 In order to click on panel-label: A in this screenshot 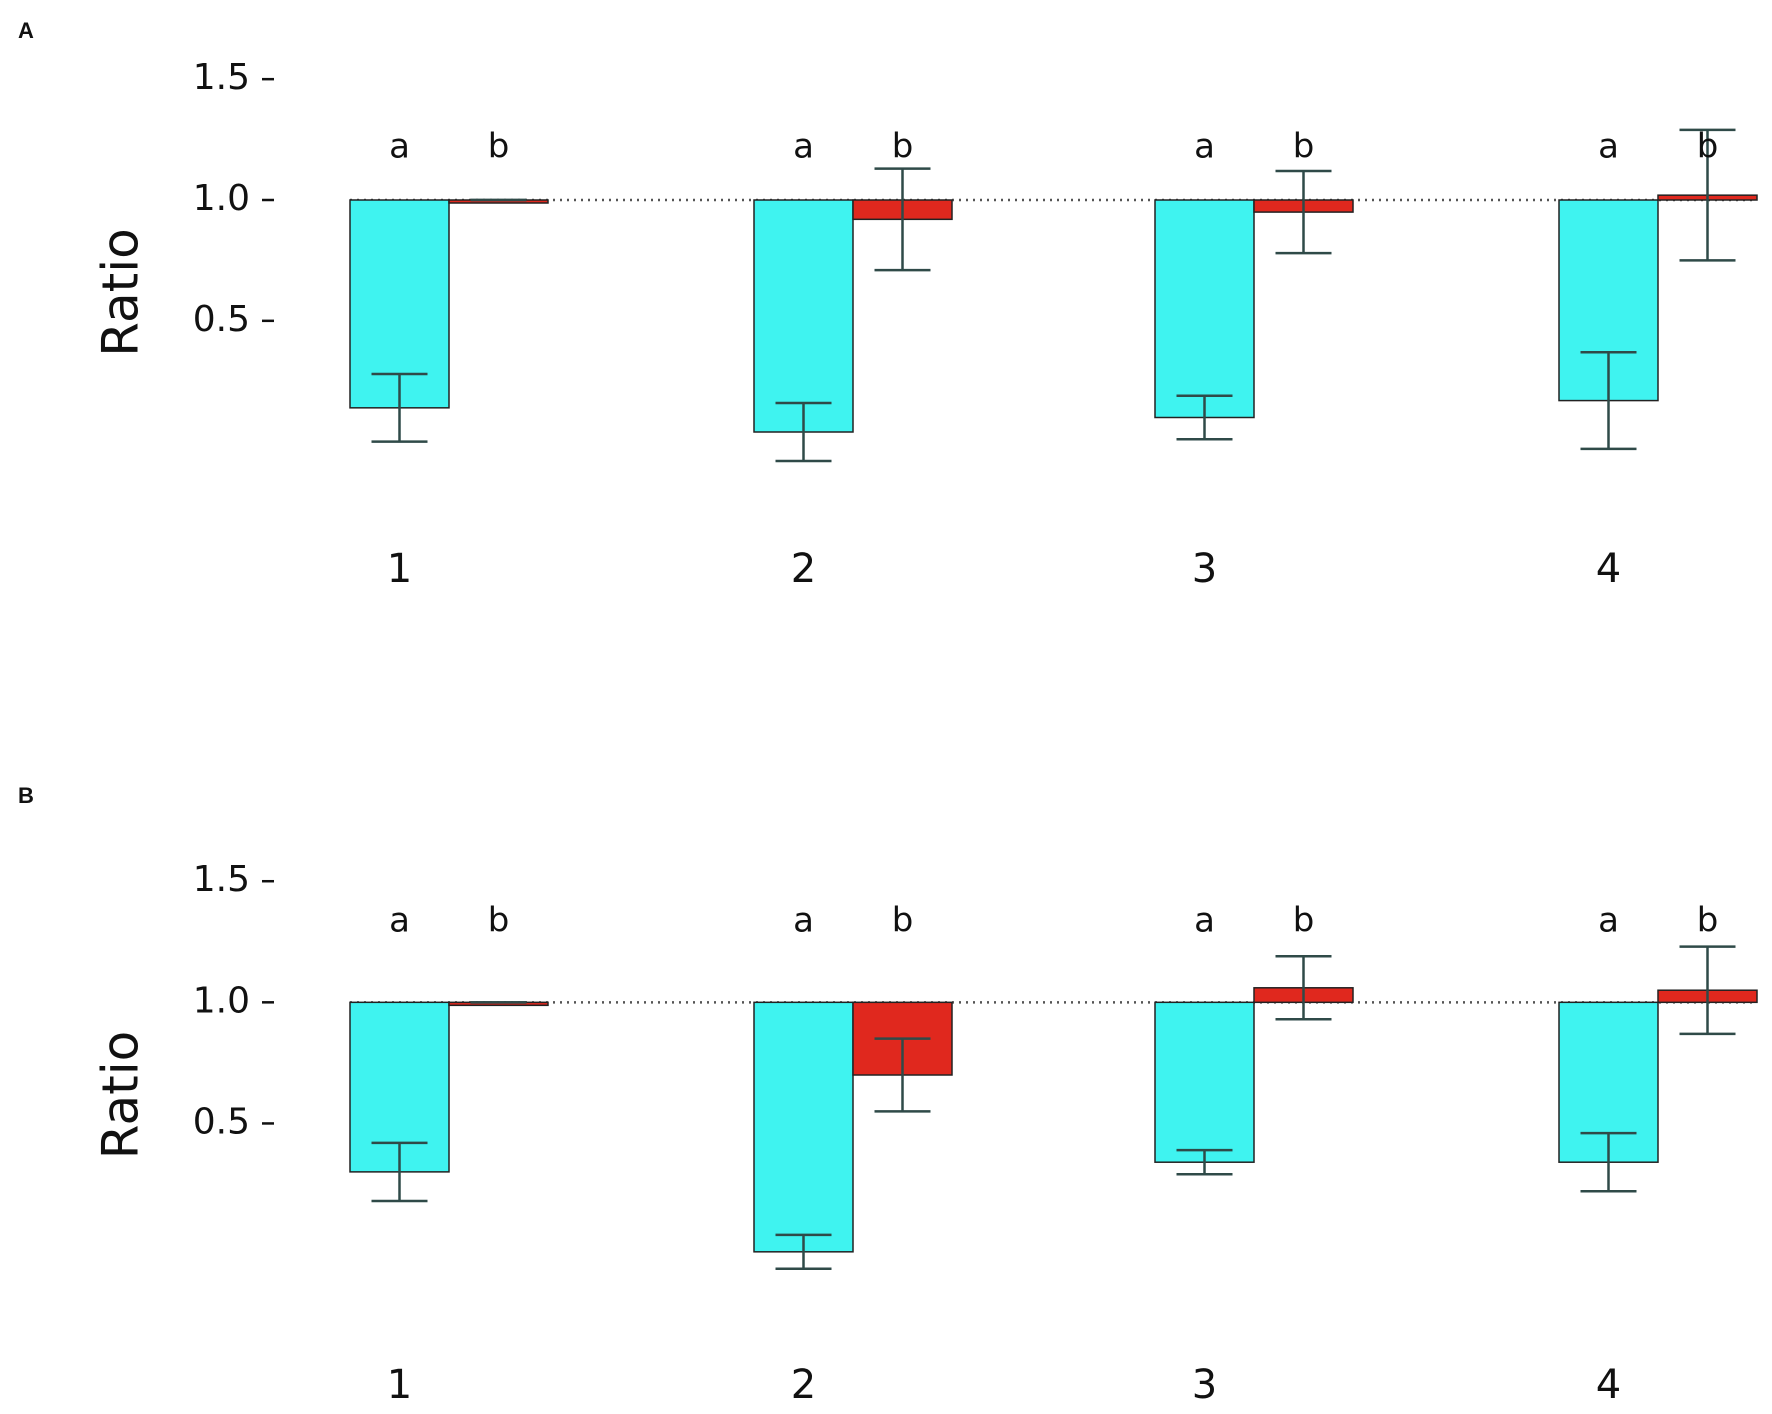, I will do `click(26, 30)`.